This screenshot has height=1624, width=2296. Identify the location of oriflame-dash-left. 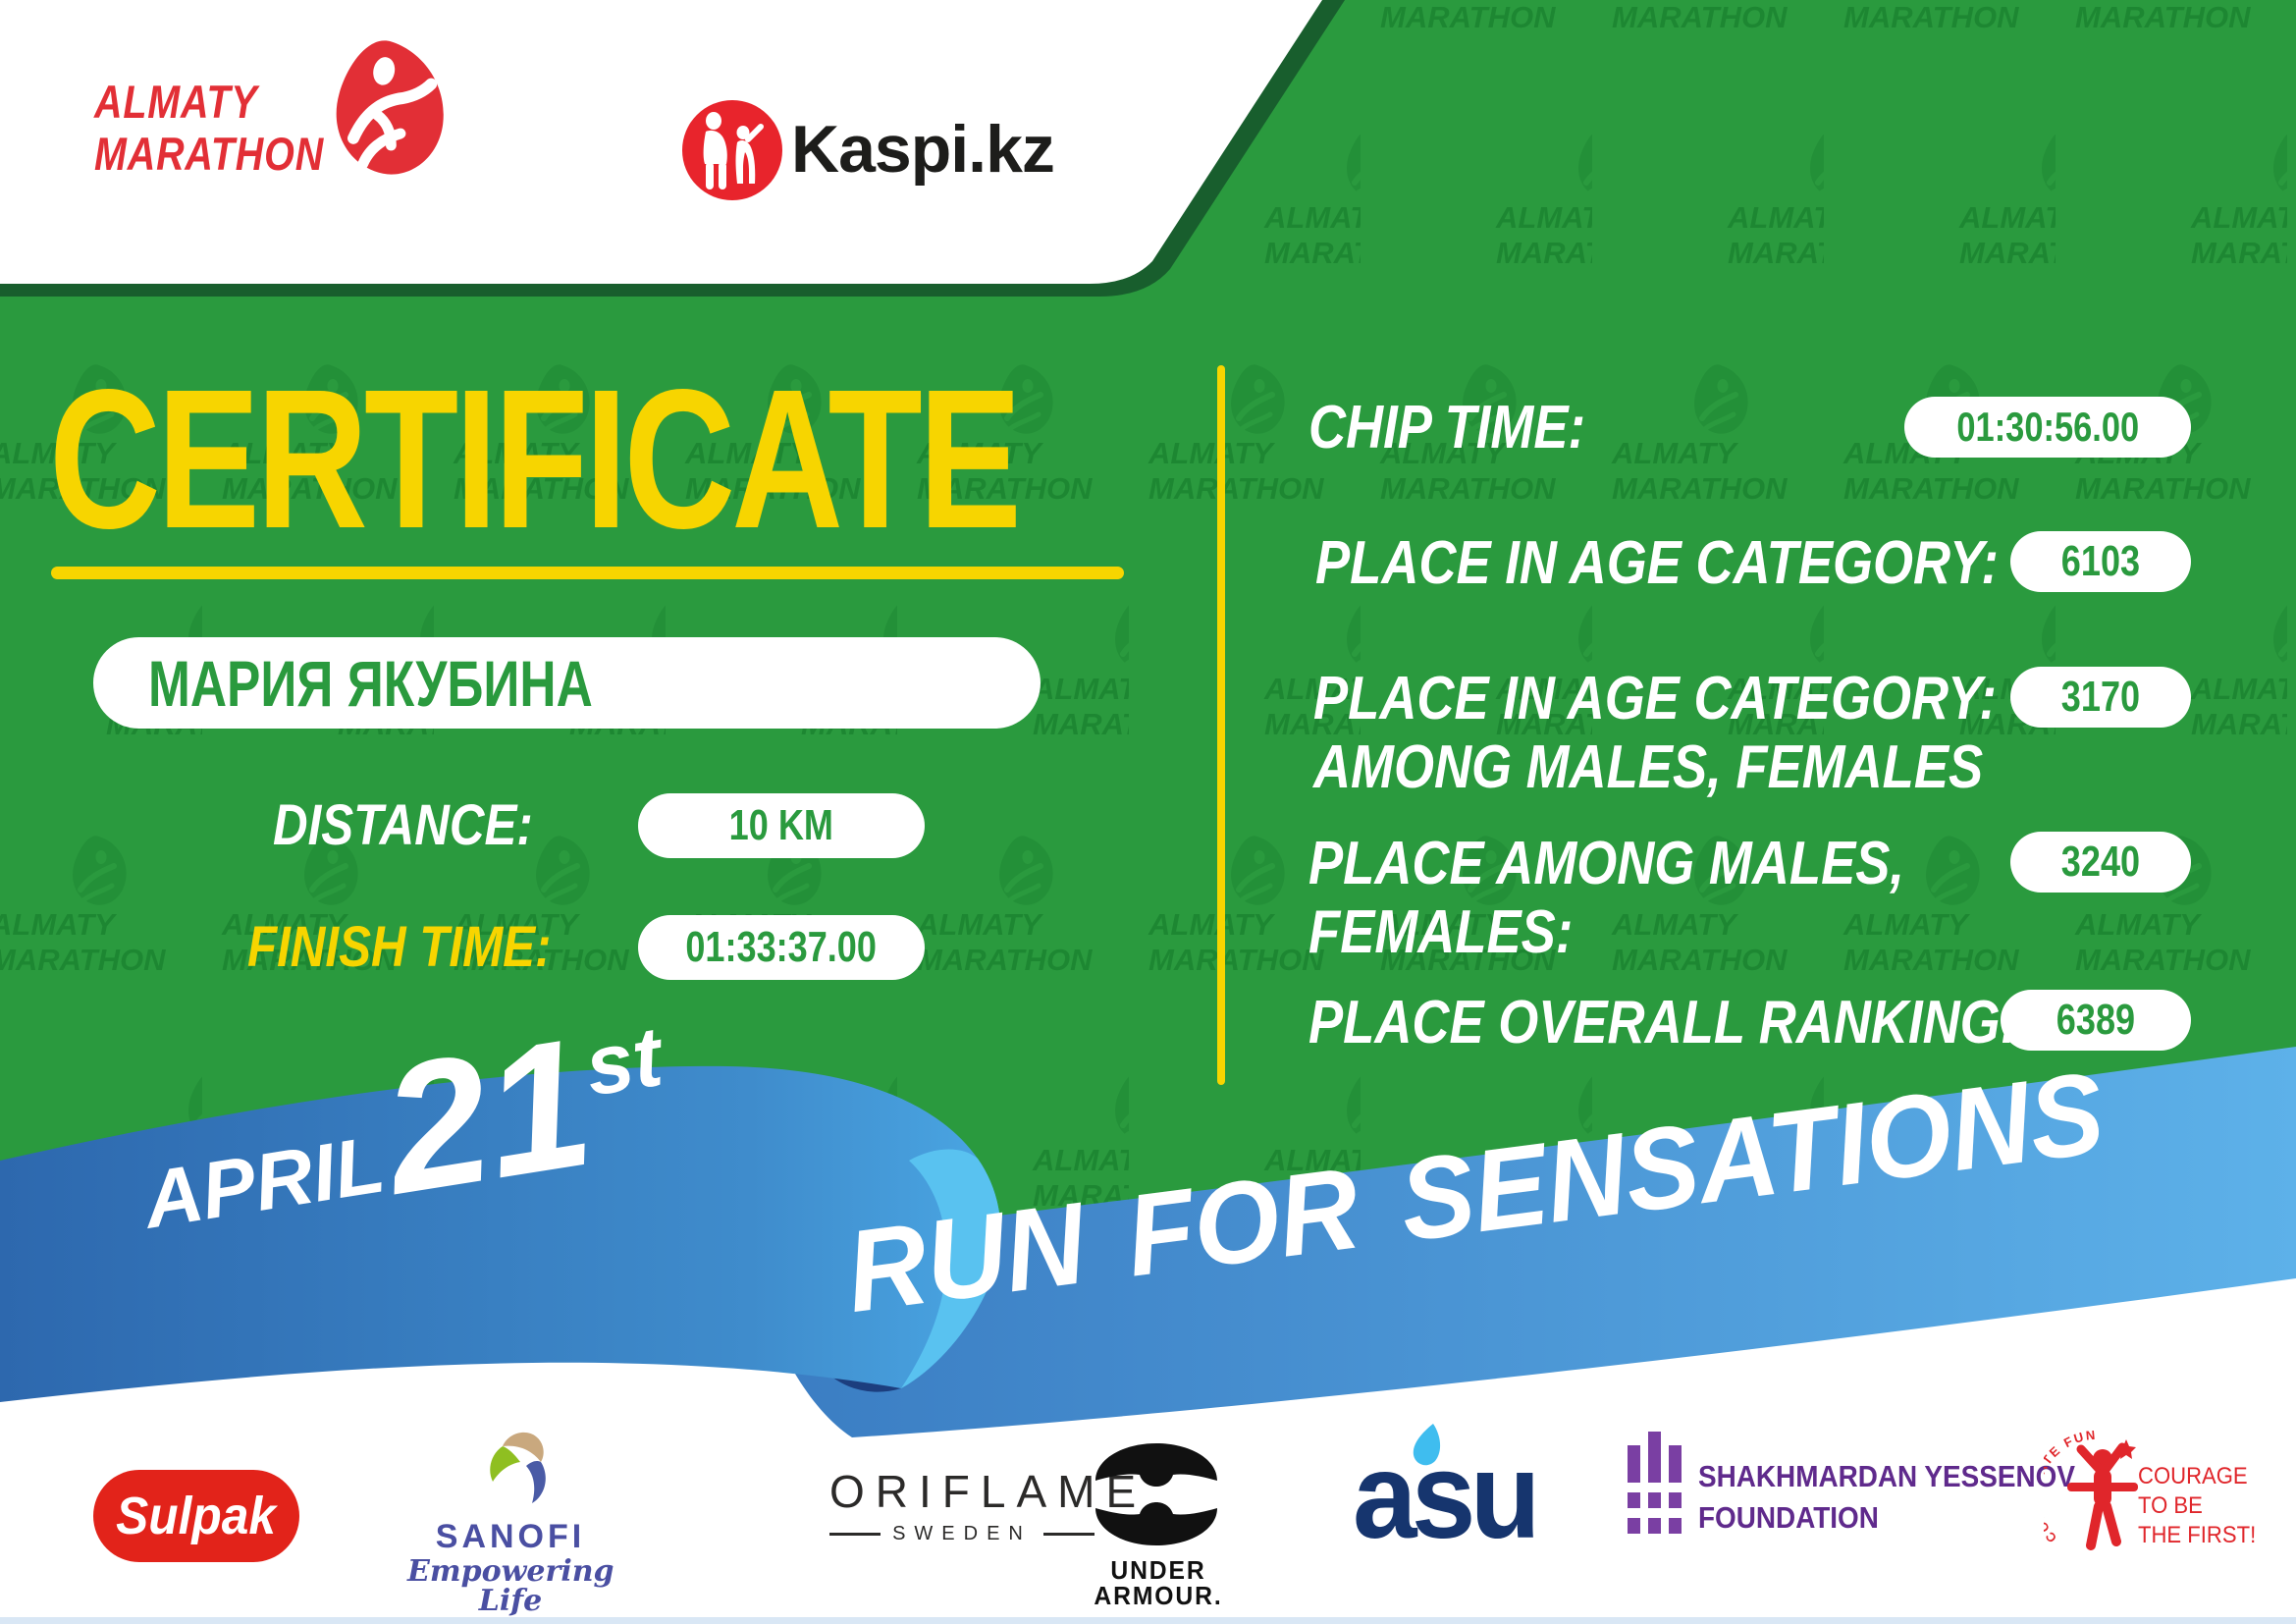
(855, 1534).